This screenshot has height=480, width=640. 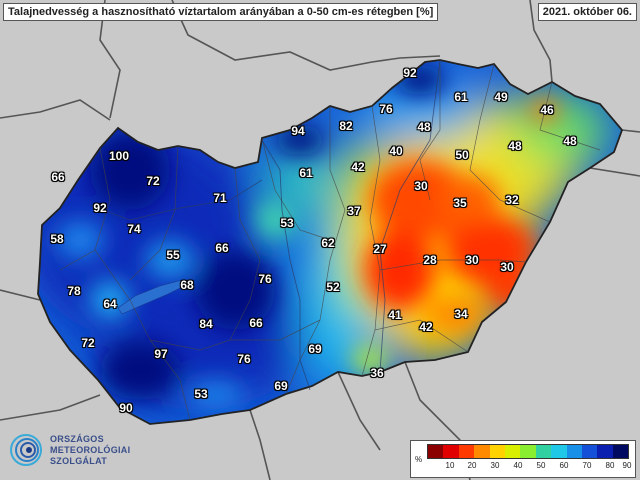 What do you see at coordinates (206, 324) in the screenshot?
I see `value-label: 84` at bounding box center [206, 324].